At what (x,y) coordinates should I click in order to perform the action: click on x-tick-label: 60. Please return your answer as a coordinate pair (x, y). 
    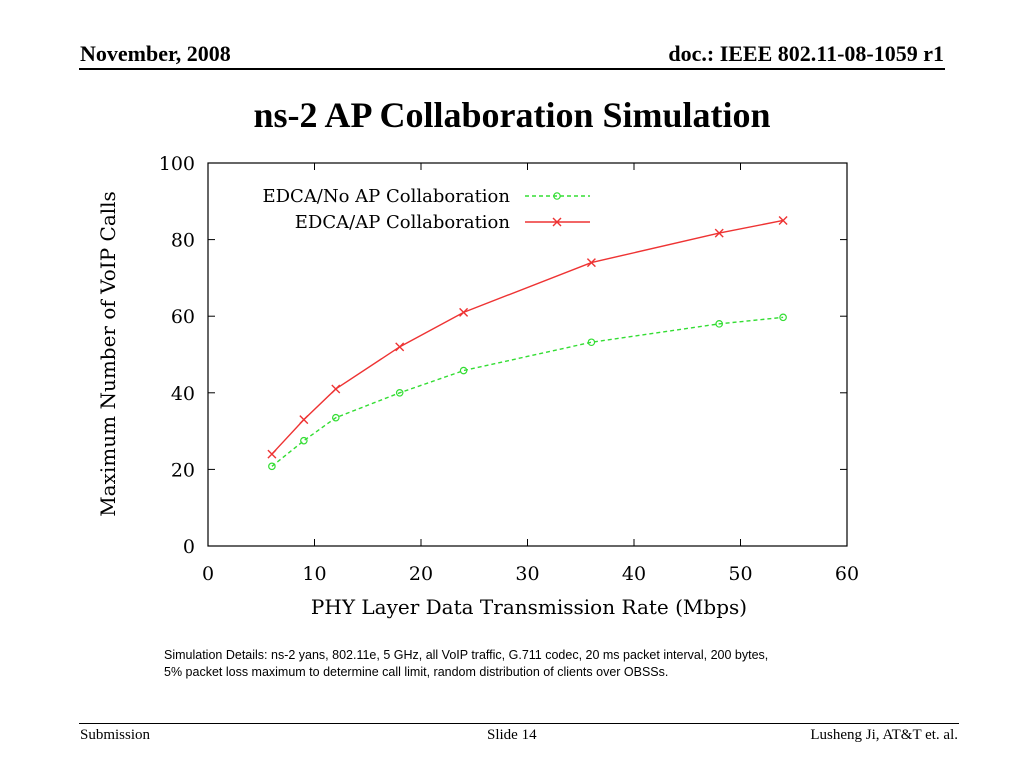
    Looking at the image, I should click on (847, 574).